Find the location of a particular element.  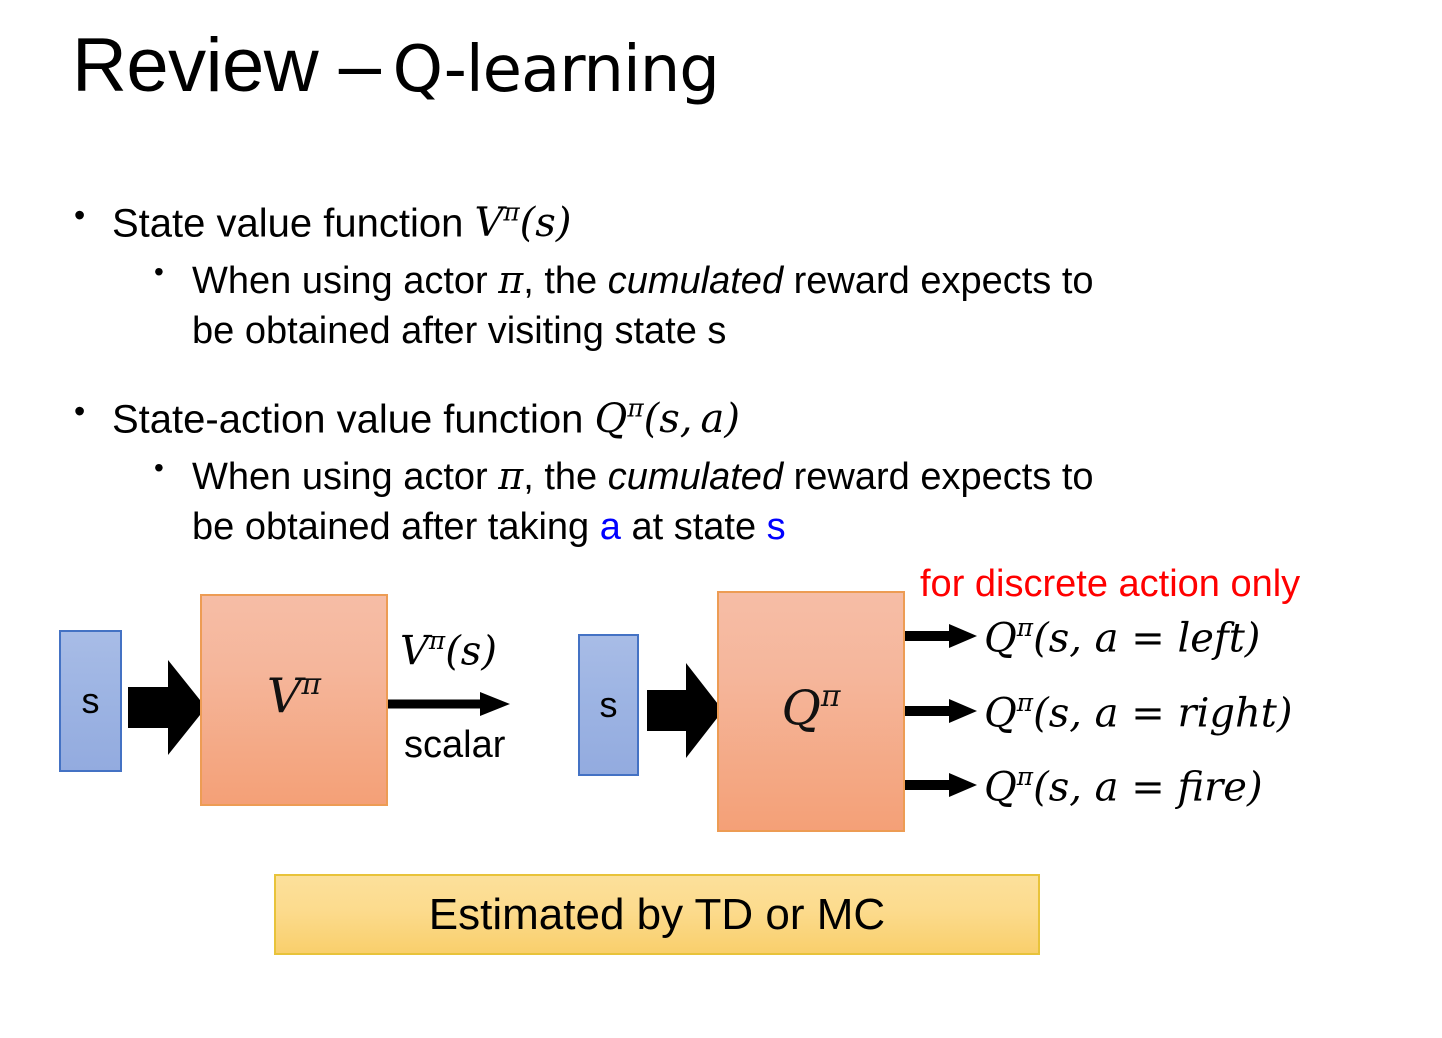

bullet-state-value-function: State value function Vπ(s) is located at coordinates (708, 222).